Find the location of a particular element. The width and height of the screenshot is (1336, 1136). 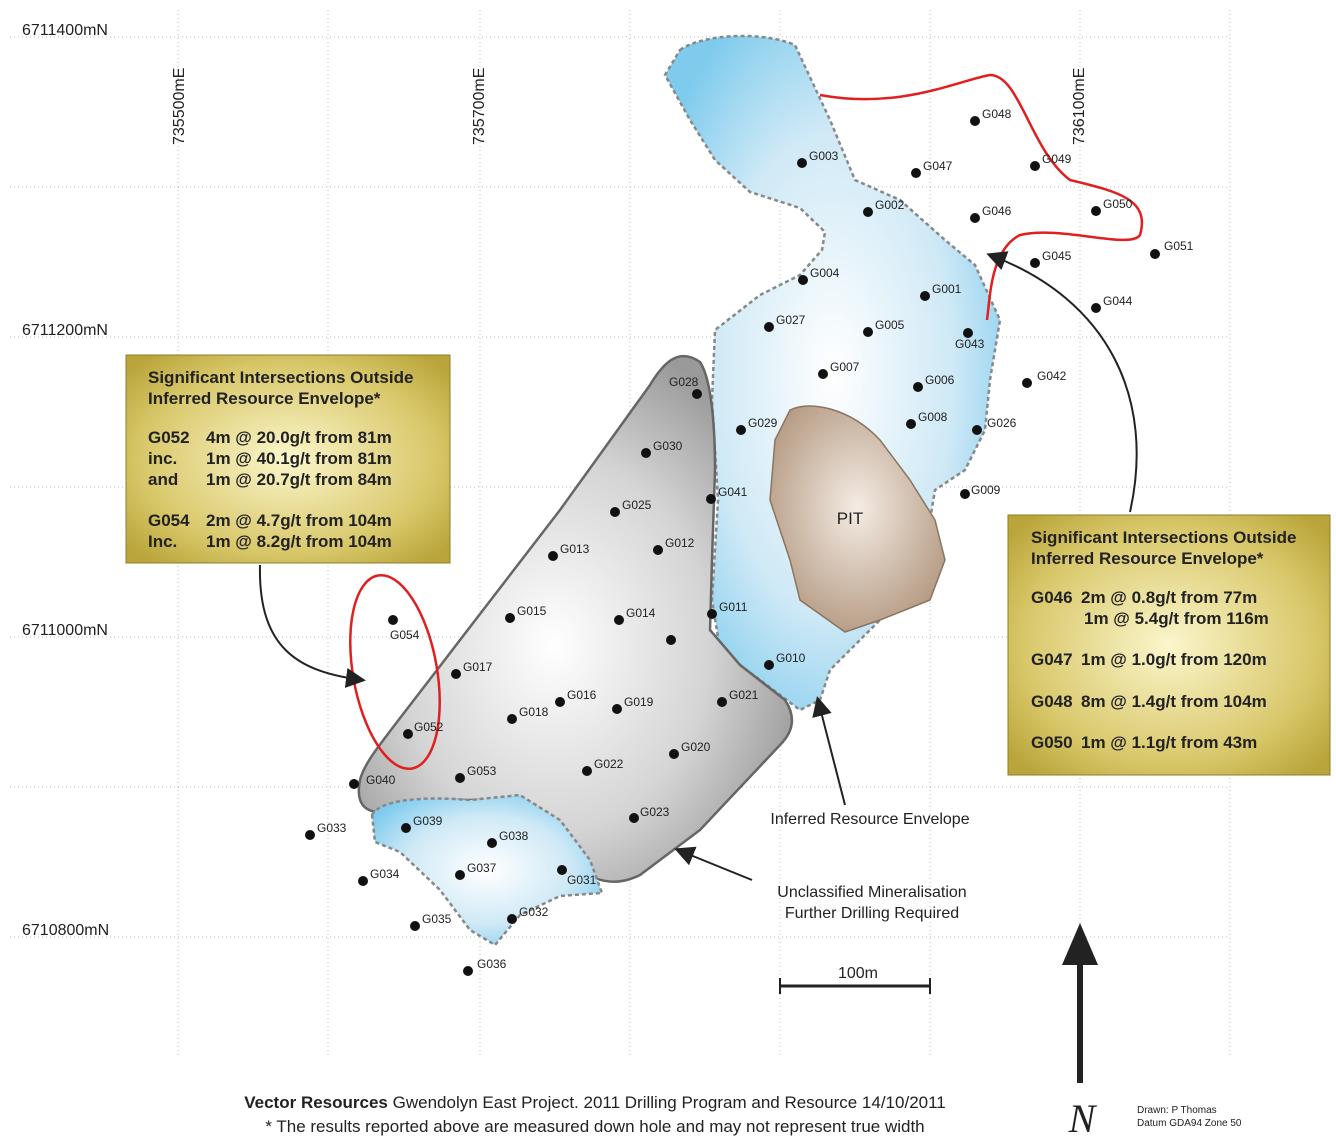

box-result: 2m @ 0.8g/t from 77m is located at coordinates (1169, 597).